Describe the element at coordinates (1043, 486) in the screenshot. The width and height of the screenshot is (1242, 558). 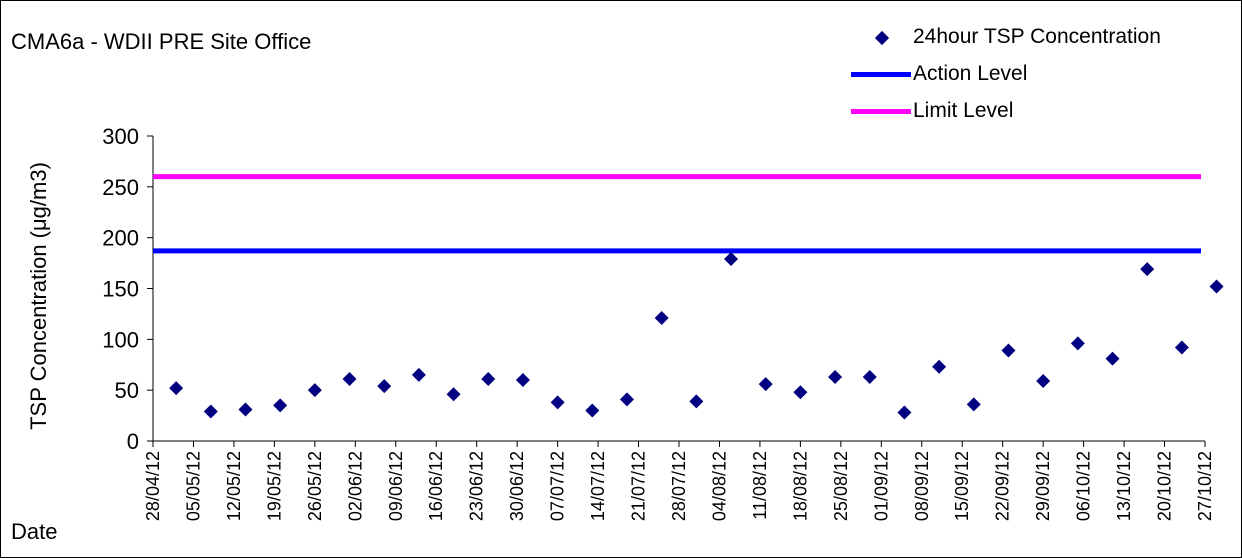
I see `x-tick-label: 29/09/12` at that location.